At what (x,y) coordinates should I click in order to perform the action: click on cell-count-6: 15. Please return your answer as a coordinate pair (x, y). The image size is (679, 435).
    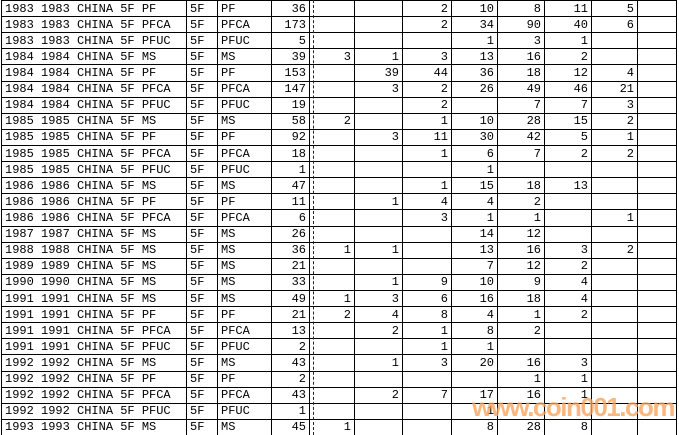
    Looking at the image, I should click on (568, 121).